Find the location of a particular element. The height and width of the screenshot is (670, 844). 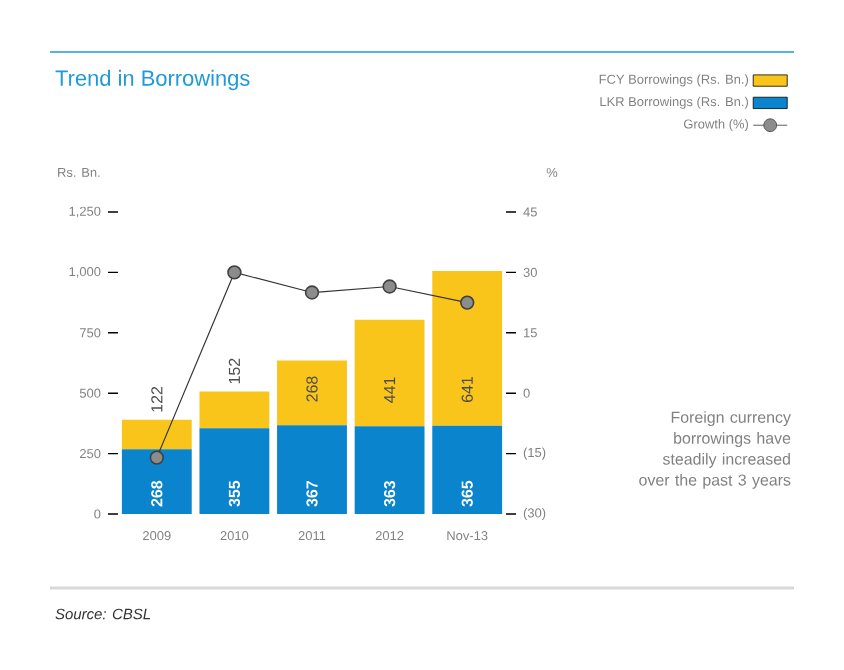

chart-title: Trend in Borrowings is located at coordinates (152, 80).